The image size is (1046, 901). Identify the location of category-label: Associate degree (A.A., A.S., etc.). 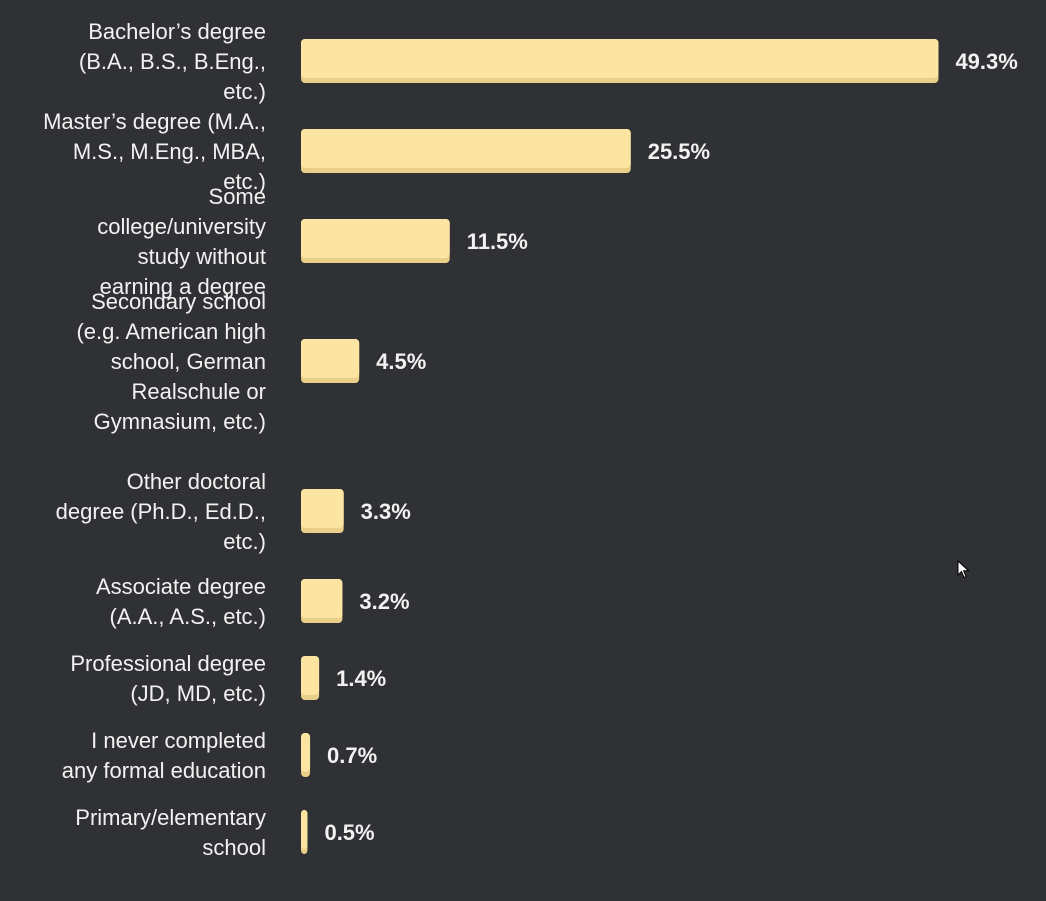
(181, 601).